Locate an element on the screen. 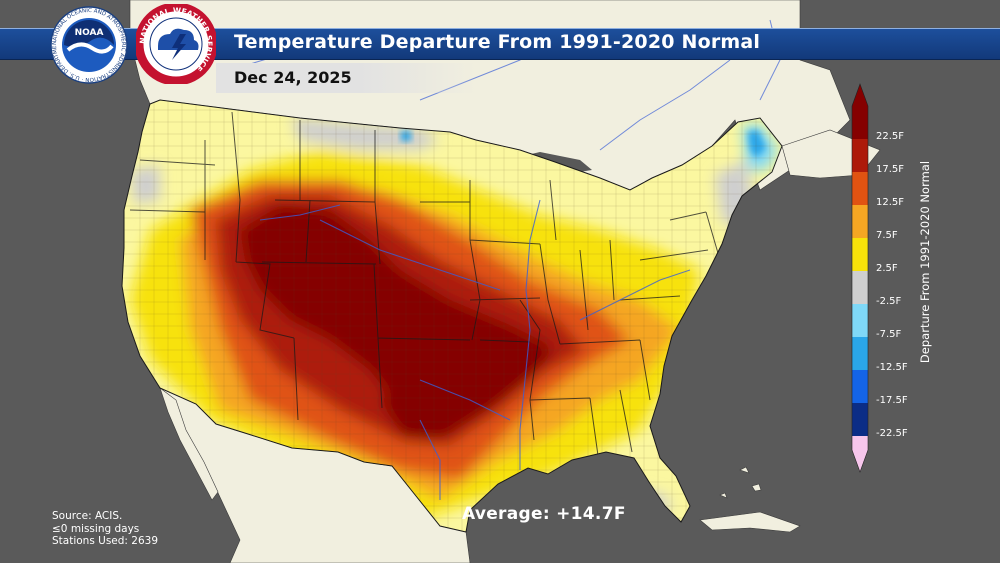  stations-line: Stations Used: 2639 is located at coordinates (105, 541).